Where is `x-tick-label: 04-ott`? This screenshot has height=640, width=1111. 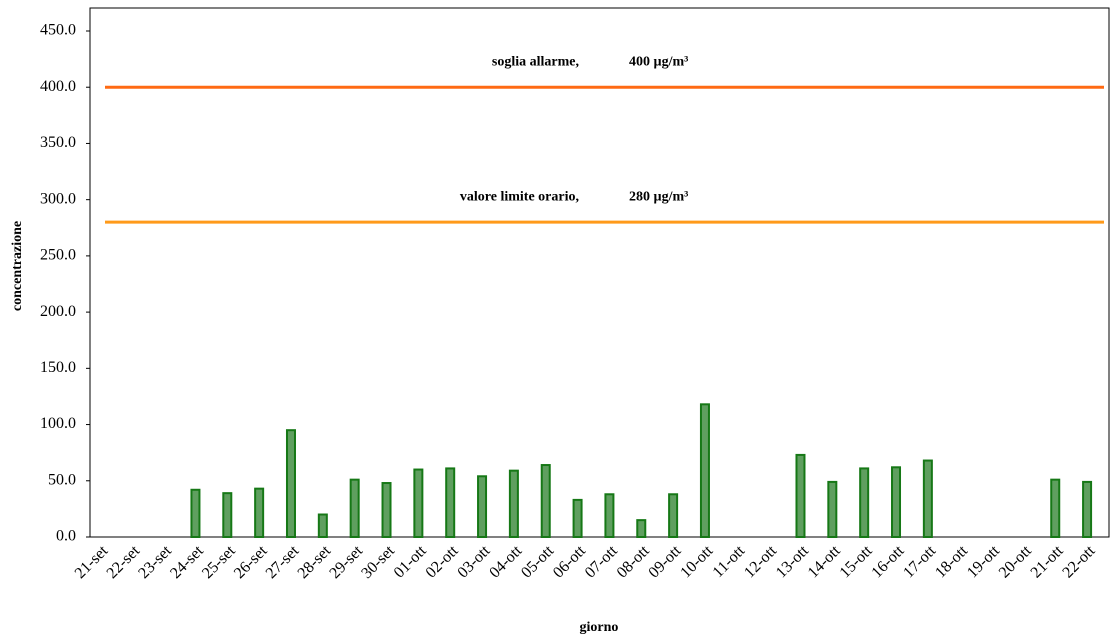 x-tick-label: 04-ott is located at coordinates (505, 561).